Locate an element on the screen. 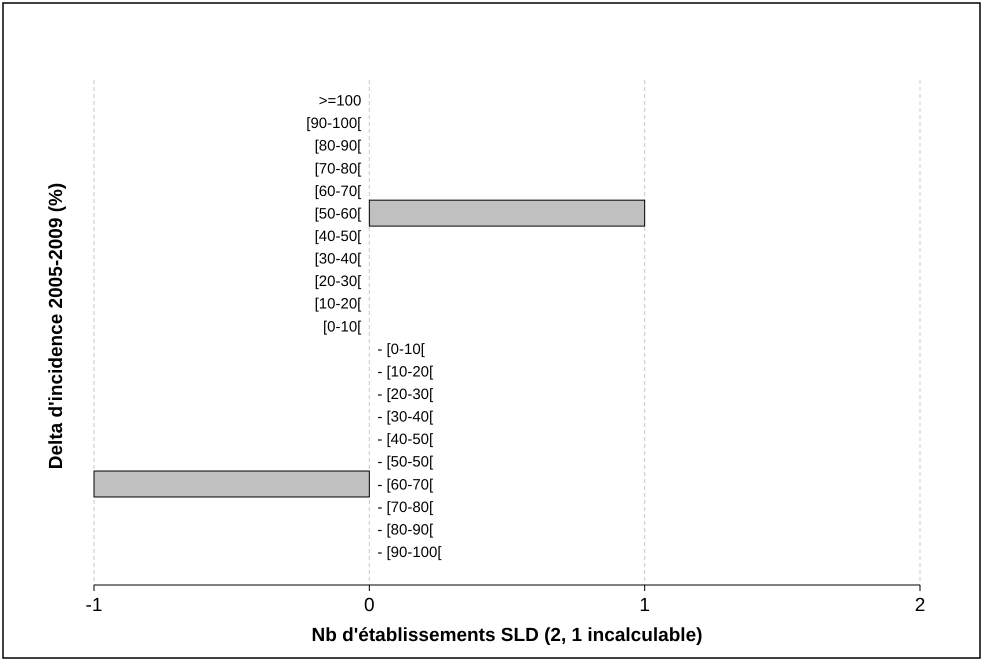  y-tick-label: [40-50[ is located at coordinates (338, 236).